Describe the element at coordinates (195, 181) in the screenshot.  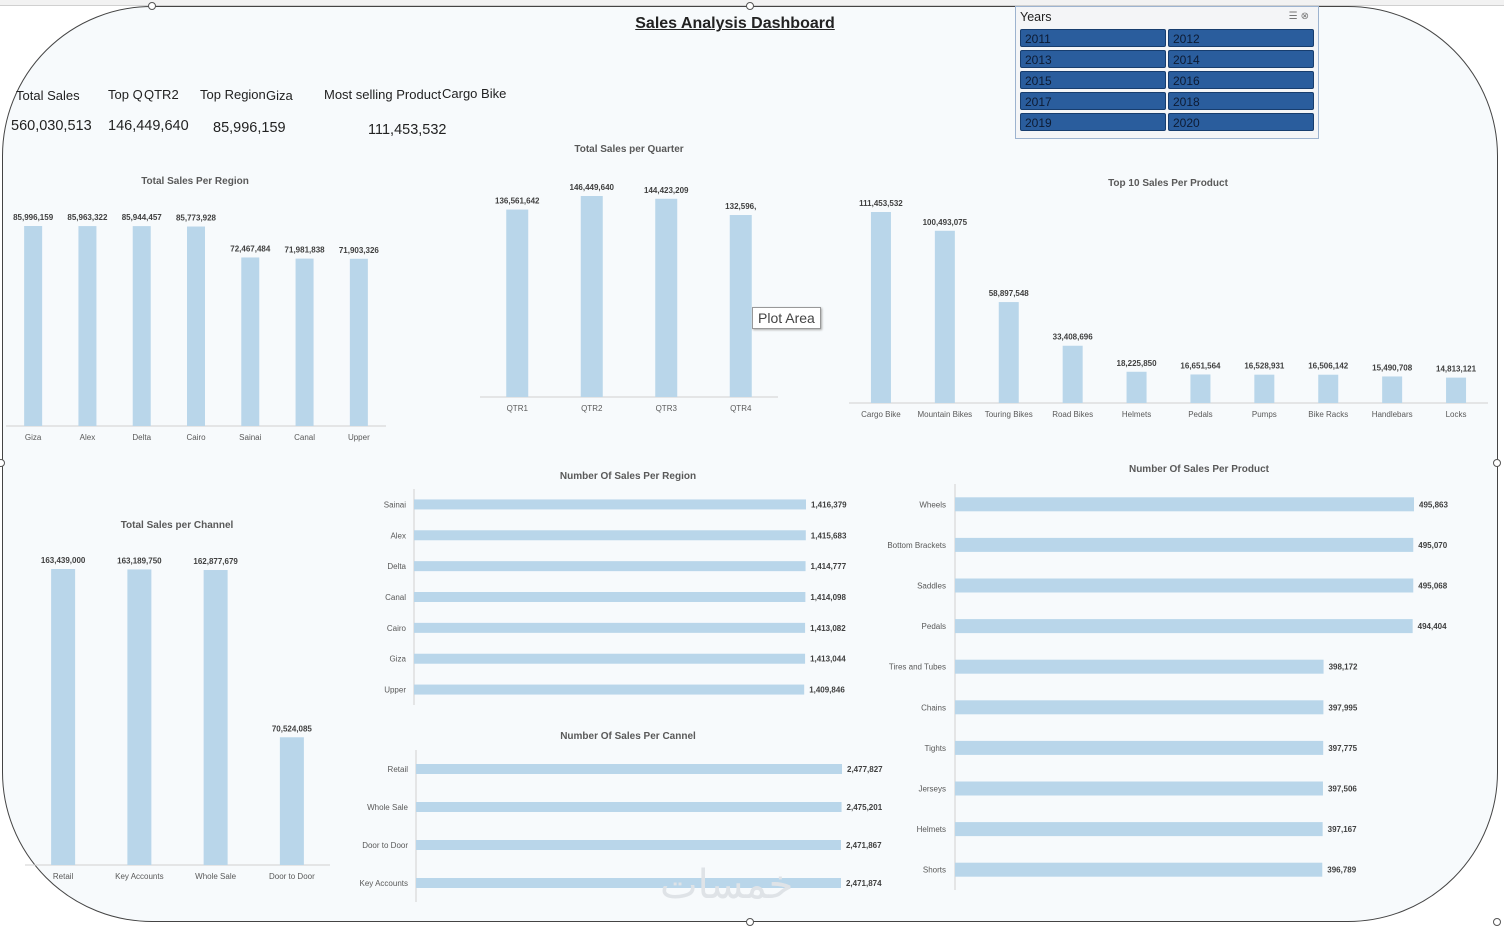
I see `chart-title: Total Sales Per Region` at that location.